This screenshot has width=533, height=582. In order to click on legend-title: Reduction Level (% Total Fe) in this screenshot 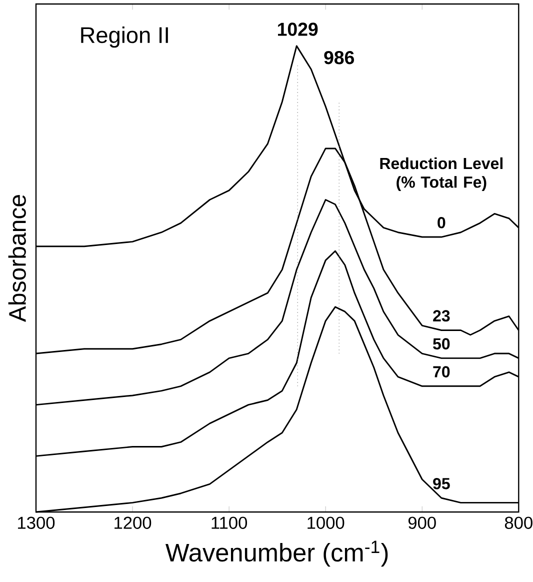, I will do `click(441, 174)`.